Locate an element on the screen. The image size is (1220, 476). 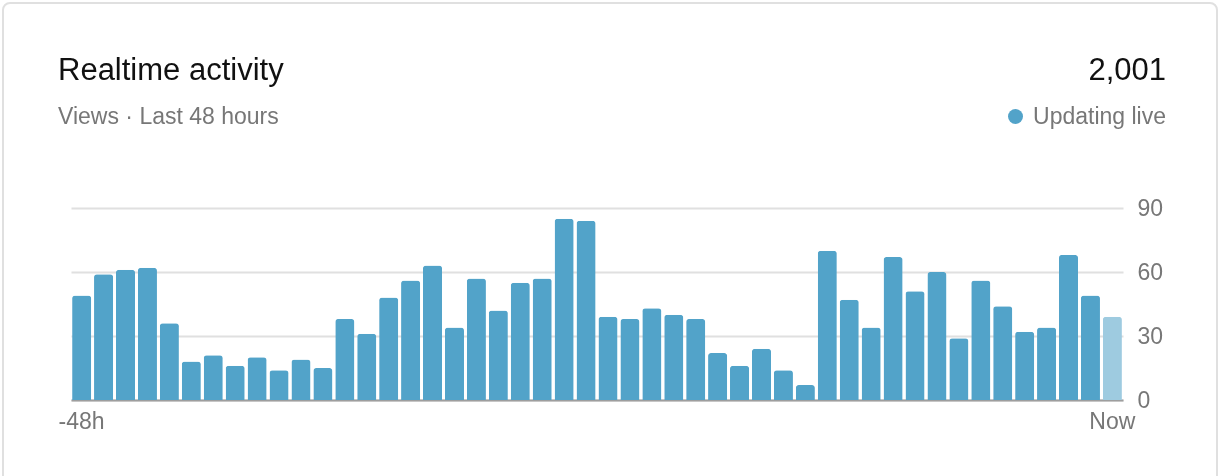
y-tick-label: 0 is located at coordinates (1144, 399).